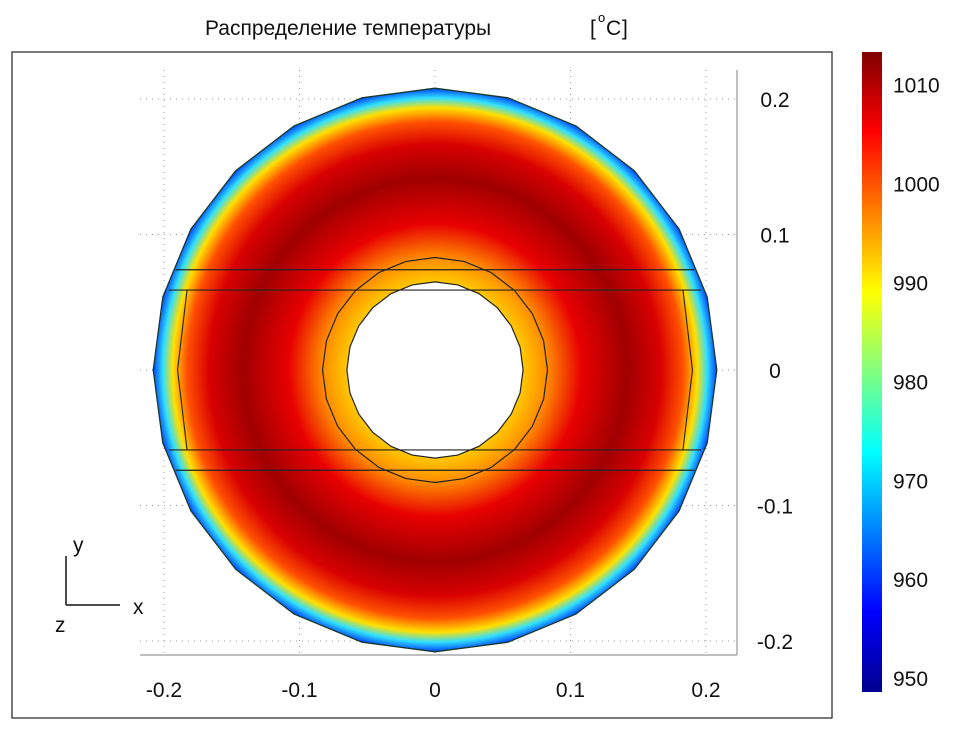 This screenshot has height=730, width=960. Describe the element at coordinates (625, 28) in the screenshot. I see `unit-bracket-close: ]` at that location.